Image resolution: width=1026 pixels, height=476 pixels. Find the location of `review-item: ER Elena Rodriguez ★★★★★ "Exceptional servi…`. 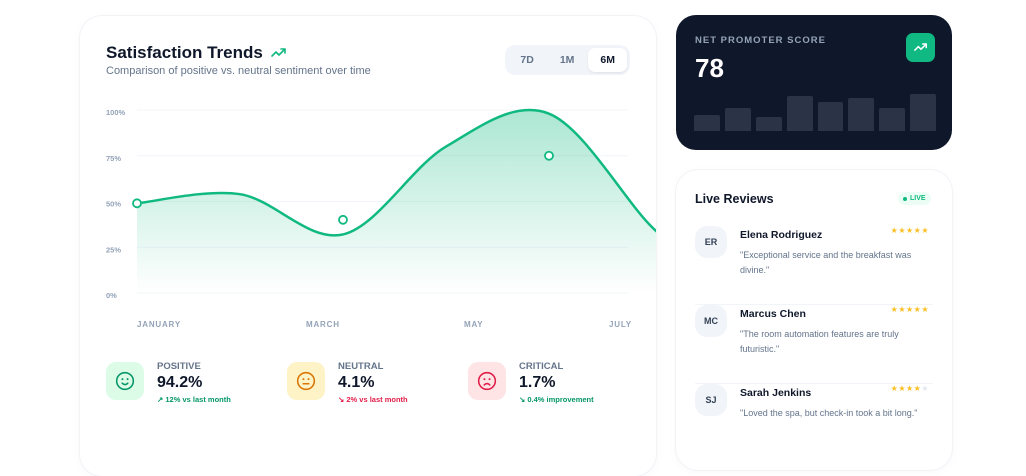

review-item: ER Elena Rodriguez ★★★★★ "Exceptional servi… is located at coordinates (814, 265).